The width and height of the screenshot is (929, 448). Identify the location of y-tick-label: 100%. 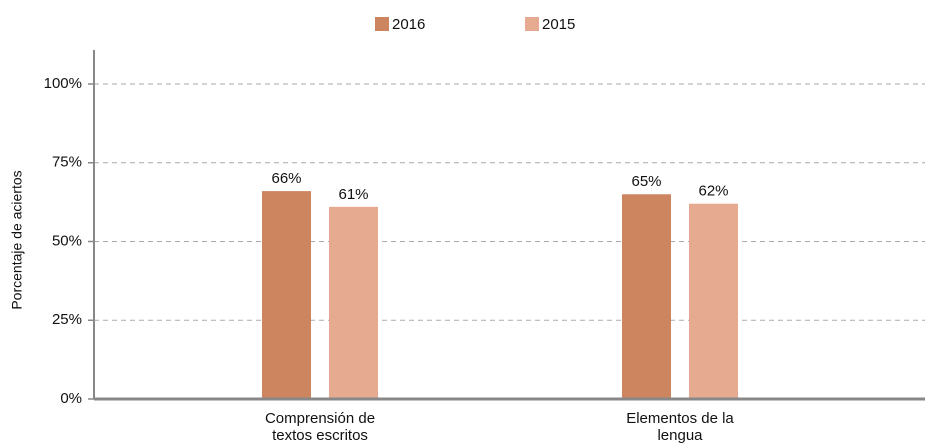
(63, 83).